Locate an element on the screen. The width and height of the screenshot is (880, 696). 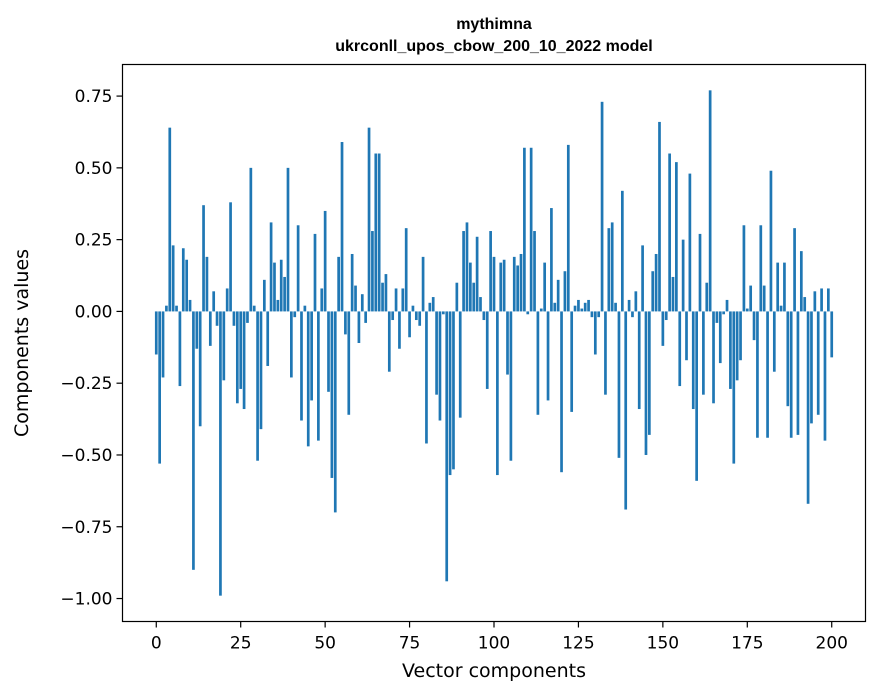
x-tick-label: 75 is located at coordinates (410, 644).